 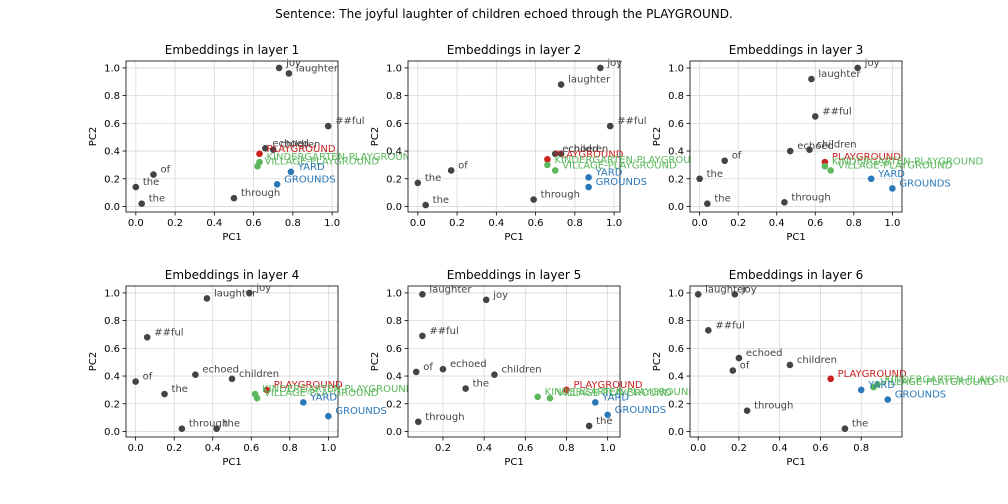 I want to click on y-axis-label: PC2, so click(x=657, y=361).